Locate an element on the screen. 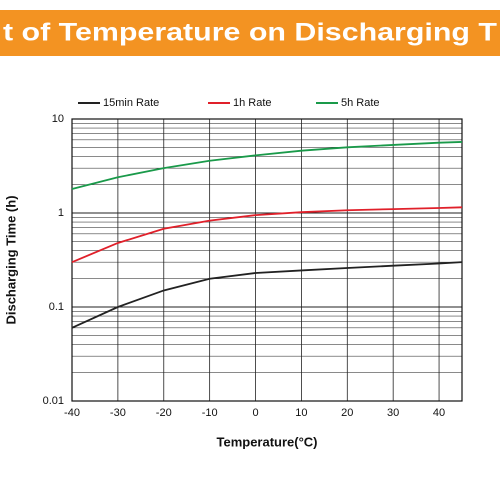  x-tick-label: -20 is located at coordinates (164, 413).